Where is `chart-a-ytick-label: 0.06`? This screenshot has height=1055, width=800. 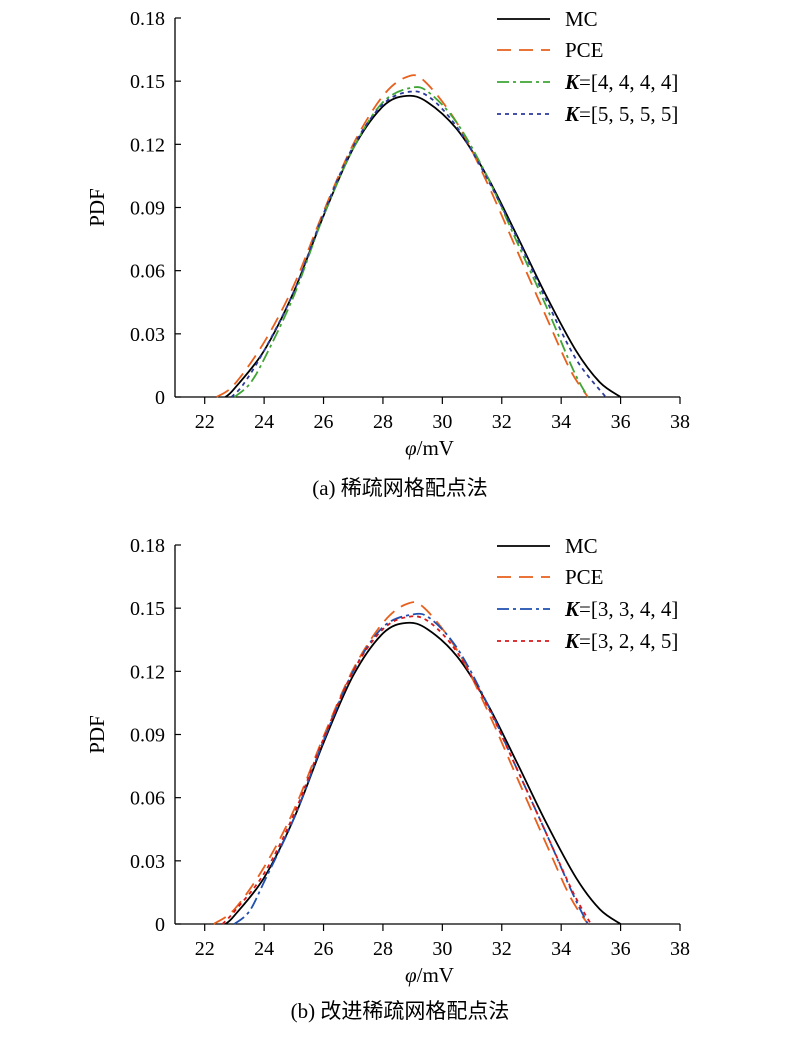 chart-a-ytick-label: 0.06 is located at coordinates (147, 272).